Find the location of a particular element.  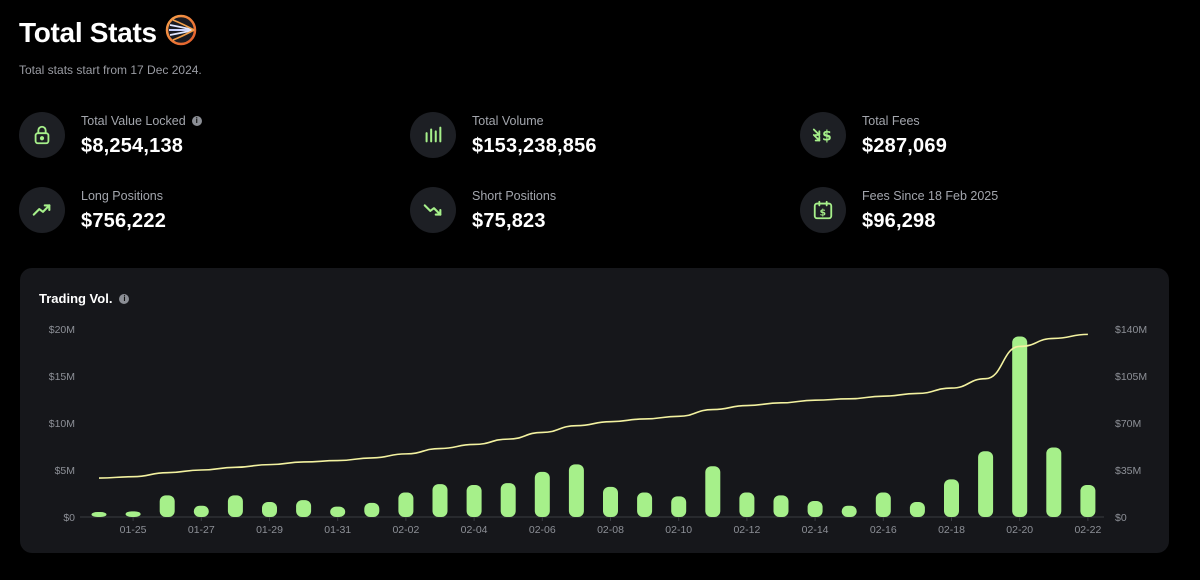

x-tick-label: 01-29 is located at coordinates (269, 530).